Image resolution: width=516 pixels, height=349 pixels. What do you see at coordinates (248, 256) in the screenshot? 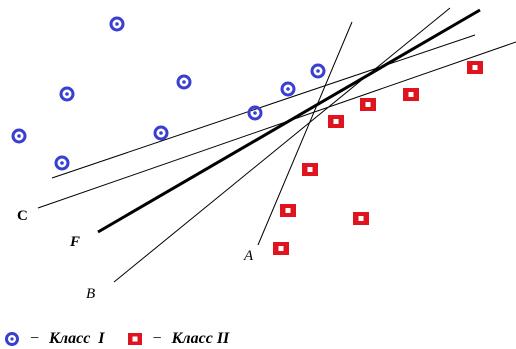
I see `label-a: A` at bounding box center [248, 256].